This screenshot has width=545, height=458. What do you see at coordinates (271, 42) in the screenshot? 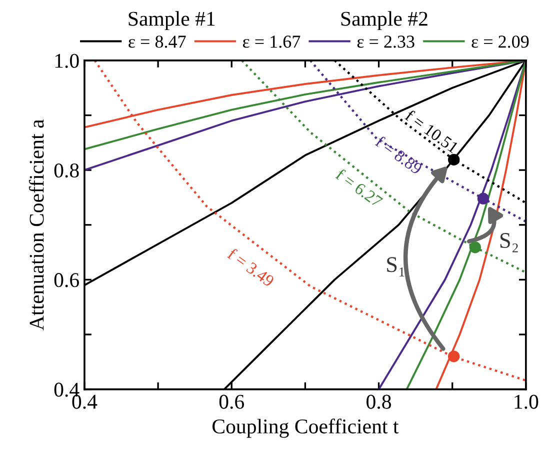
I see `legend-label: ε = 1.67` at bounding box center [271, 42].